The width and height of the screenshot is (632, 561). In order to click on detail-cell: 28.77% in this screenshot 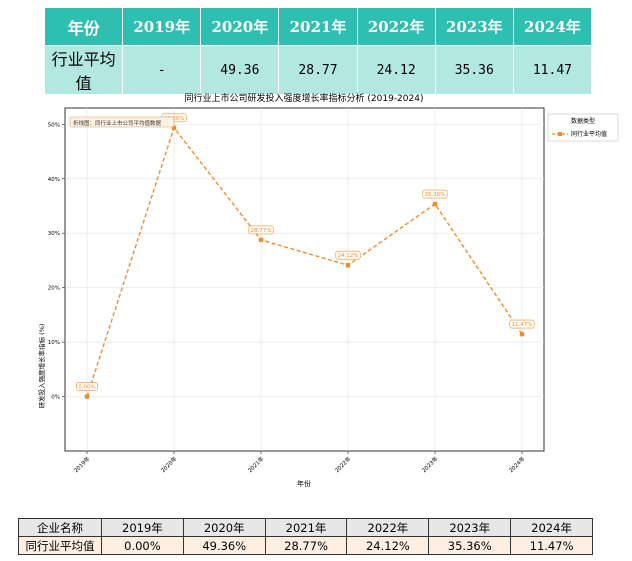, I will do `click(306, 545)`.